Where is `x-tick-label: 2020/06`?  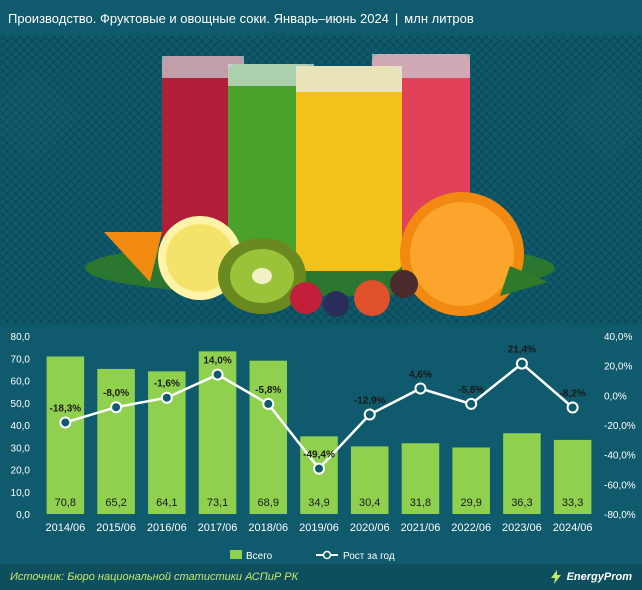 x-tick-label: 2020/06 is located at coordinates (370, 528).